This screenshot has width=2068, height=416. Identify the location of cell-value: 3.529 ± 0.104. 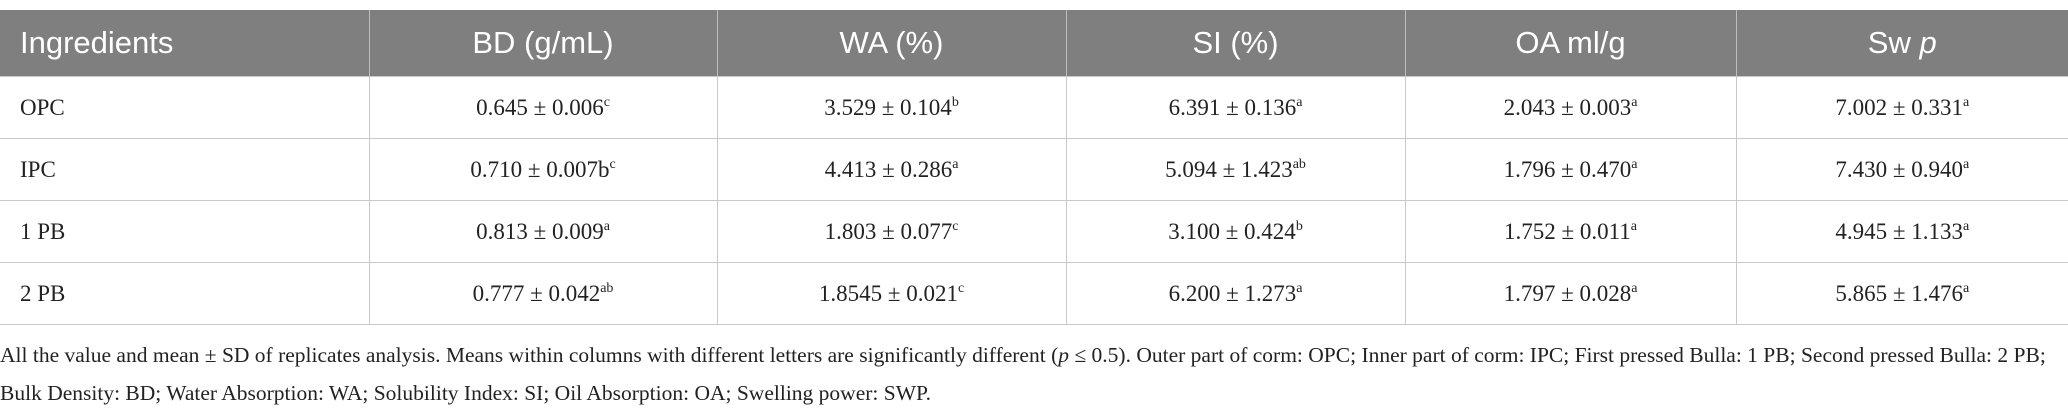
(888, 107).